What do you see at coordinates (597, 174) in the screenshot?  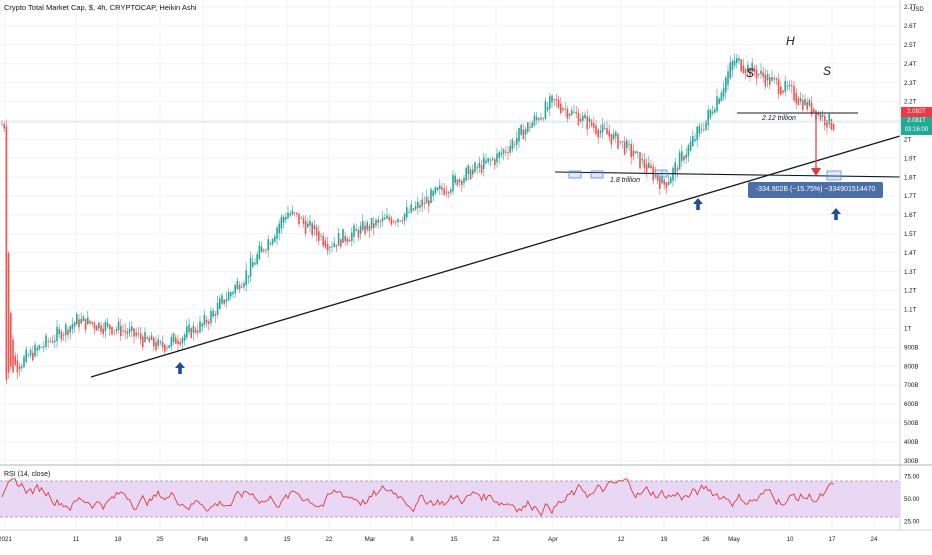 I see `support-touch-box` at bounding box center [597, 174].